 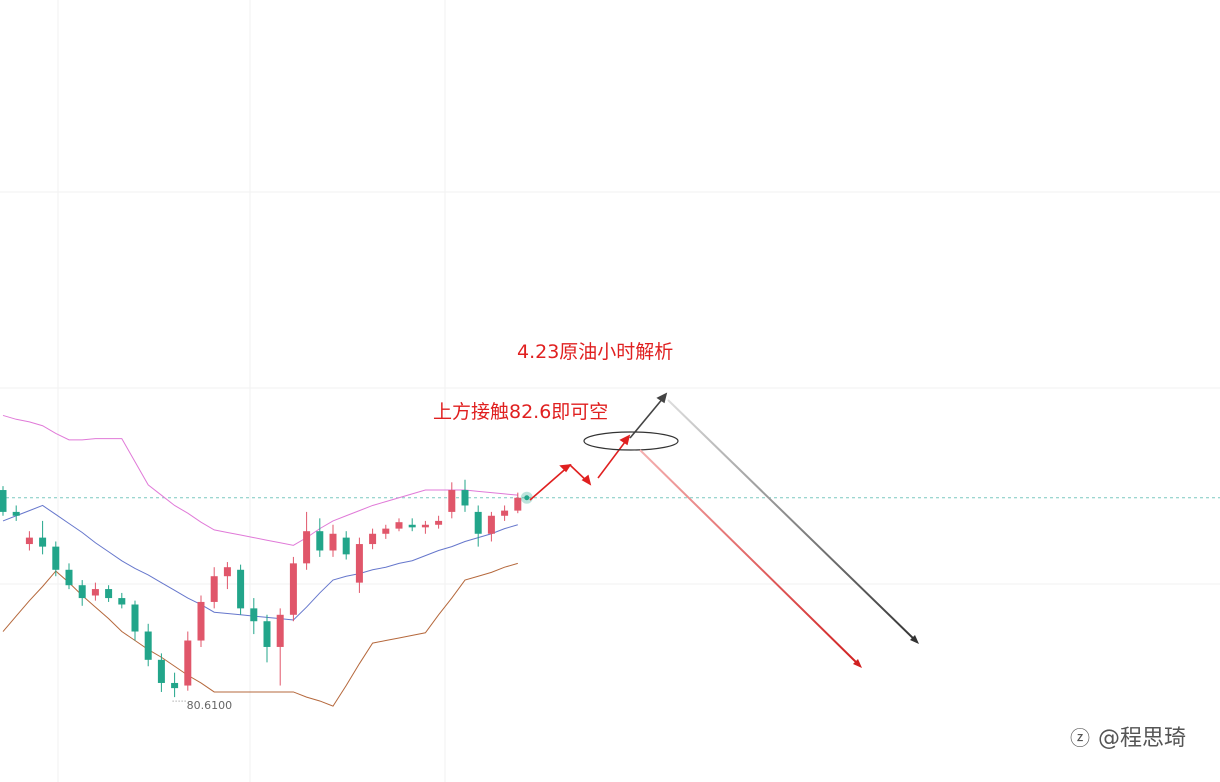 What do you see at coordinates (1080, 738) in the screenshot?
I see `logo: ⓩ` at bounding box center [1080, 738].